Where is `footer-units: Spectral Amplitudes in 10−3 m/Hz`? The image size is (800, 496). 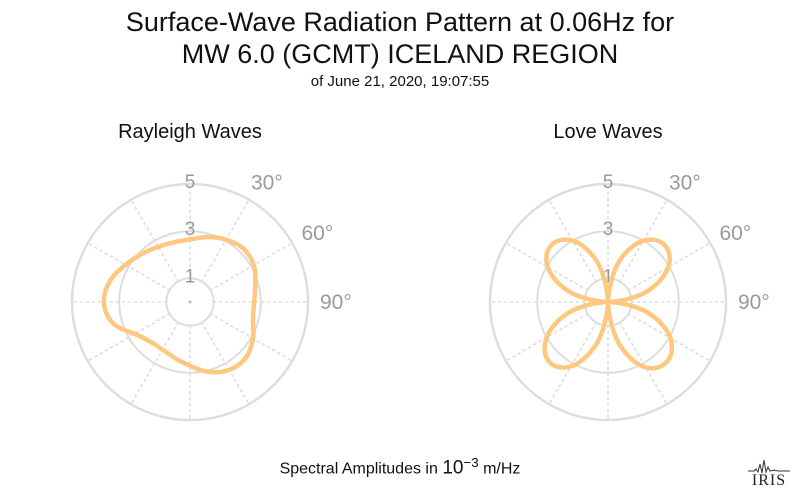
footer-units: Spectral Amplitudes in 10−3 m/Hz is located at coordinates (400, 467).